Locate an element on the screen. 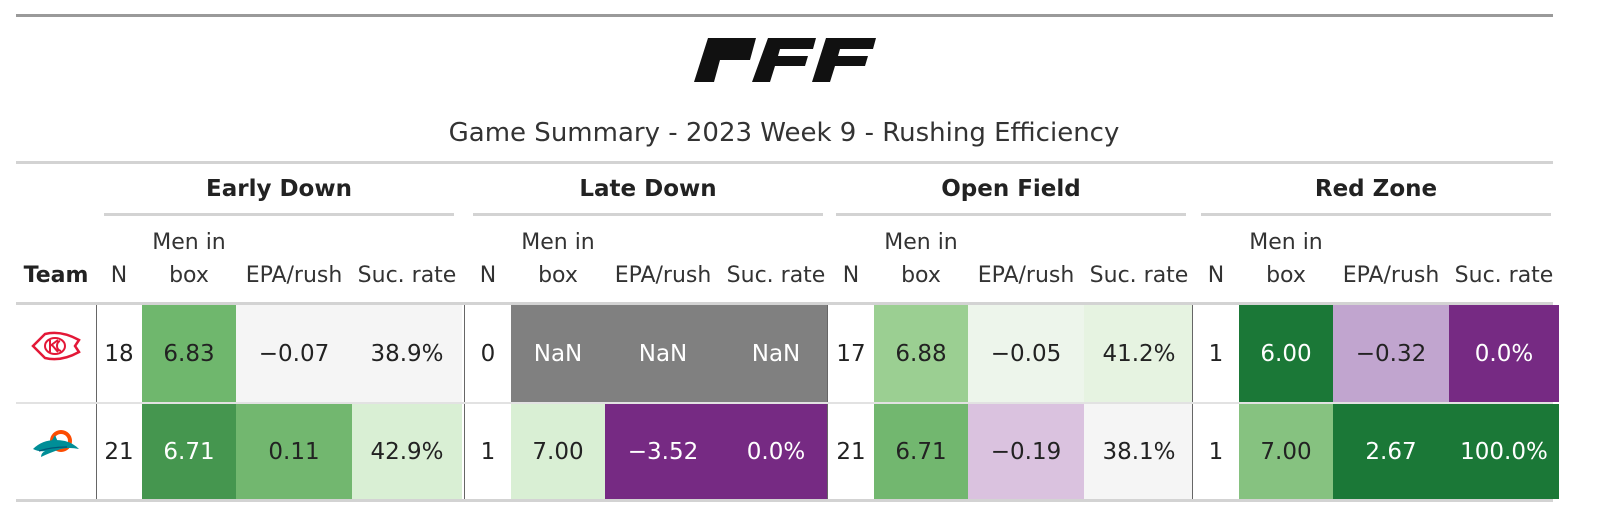 The width and height of the screenshot is (1600, 528). team-logo-dolphins-logo is located at coordinates (56, 443).